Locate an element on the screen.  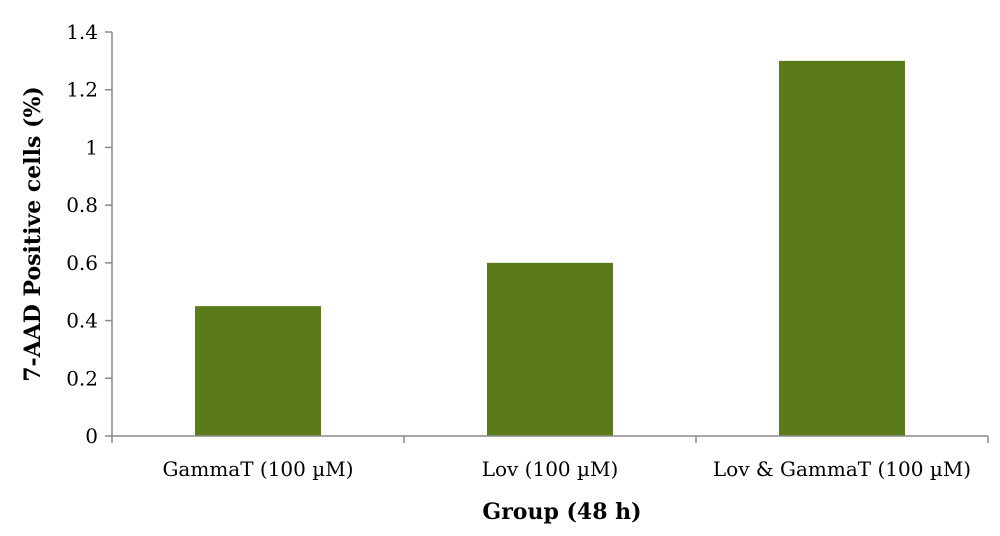
x-axis-title: Group (48 h) is located at coordinates (561, 512).